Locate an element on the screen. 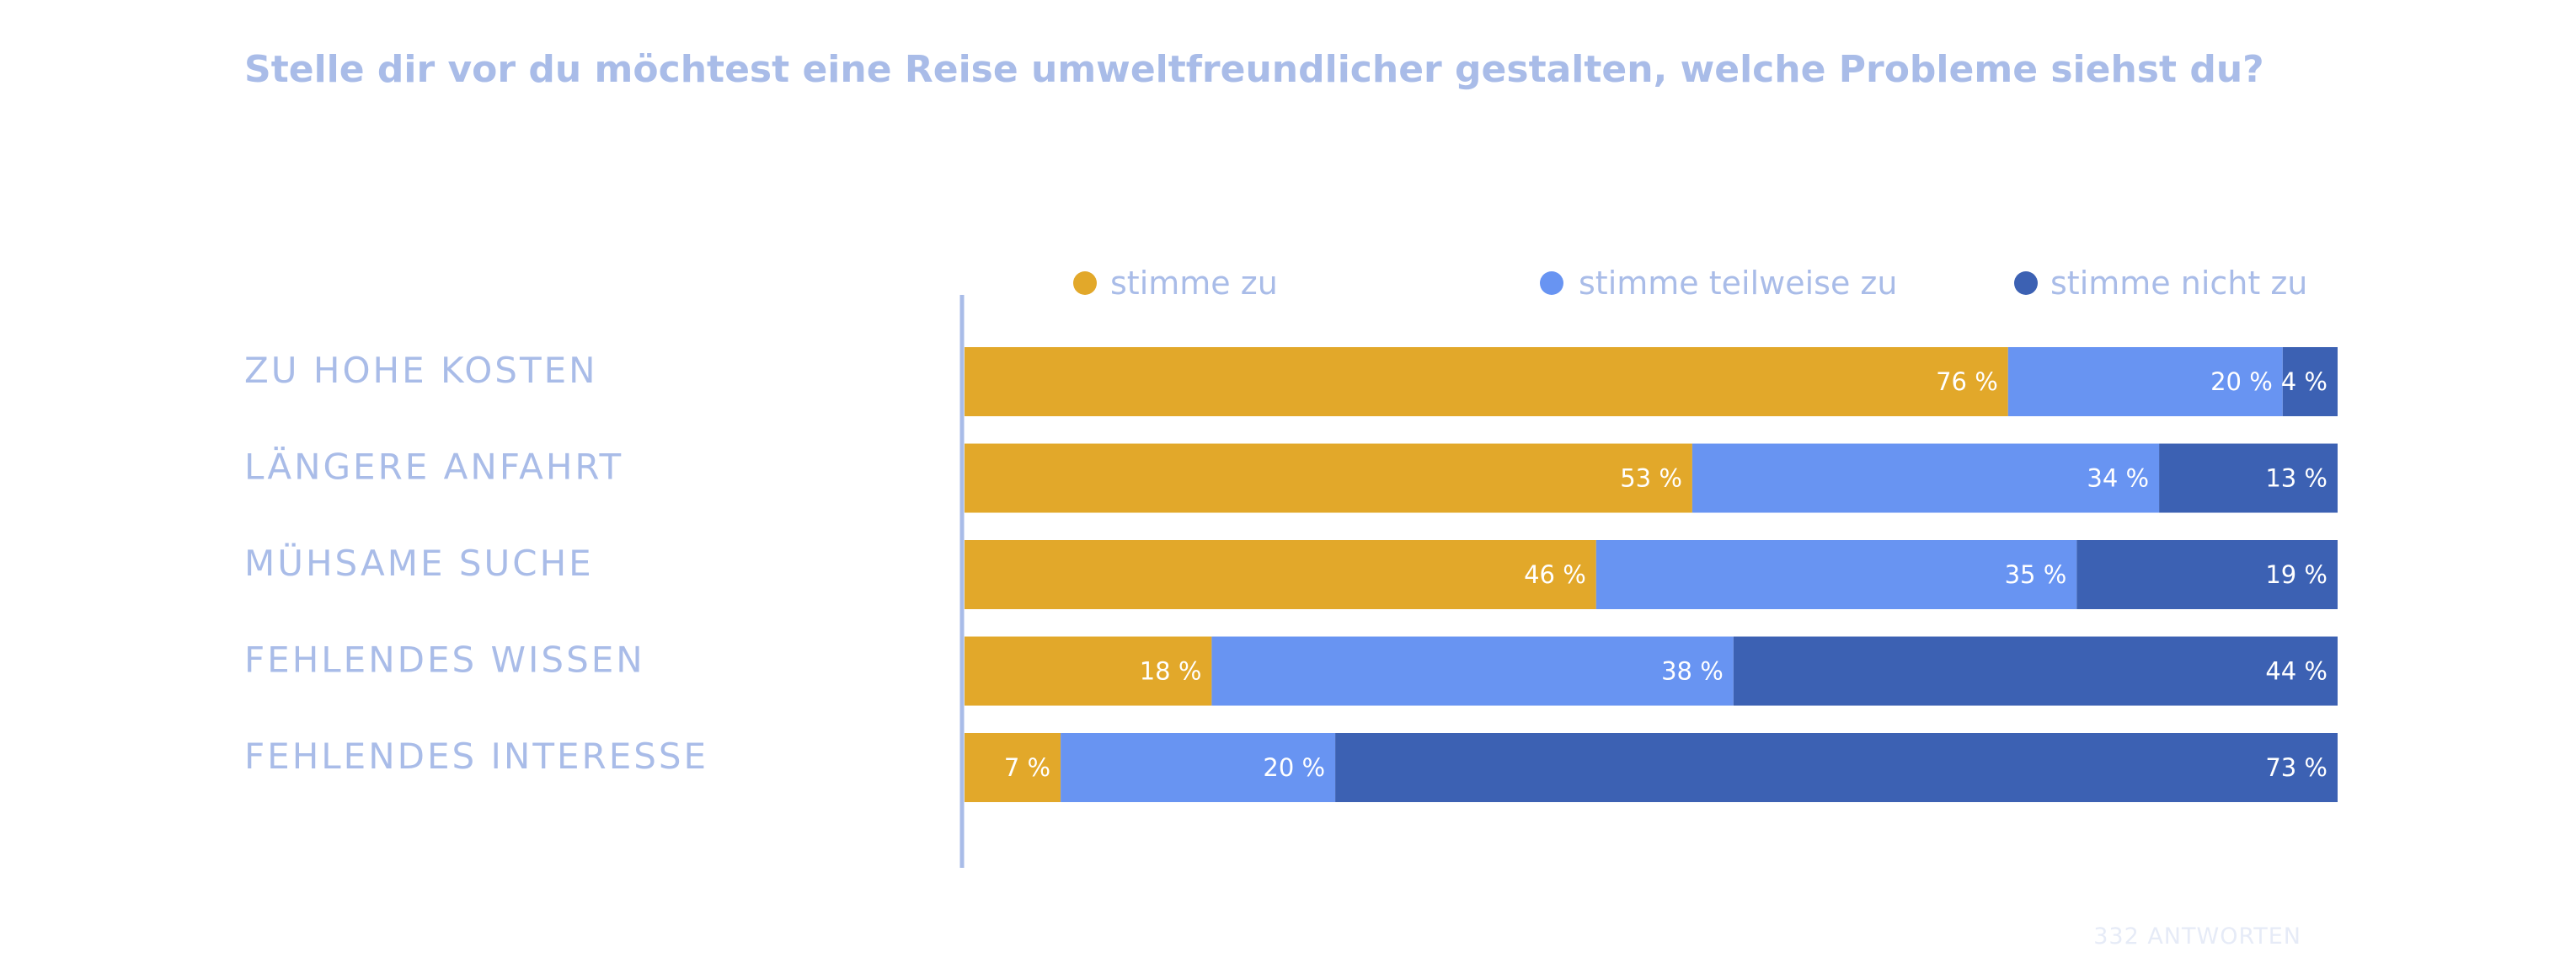  legend-label-2: stimme teilweise zu is located at coordinates (1738, 283).